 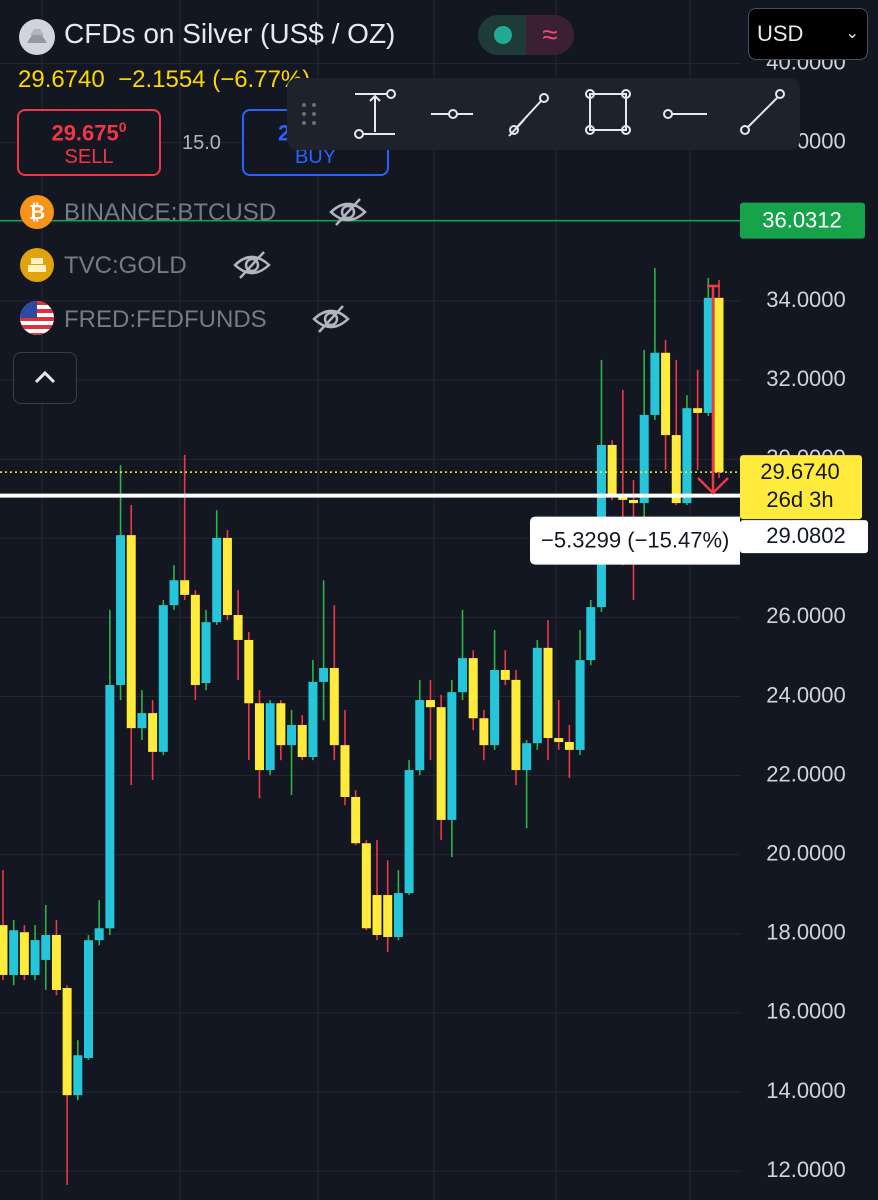 I want to click on caret: ⌄, so click(x=852, y=33).